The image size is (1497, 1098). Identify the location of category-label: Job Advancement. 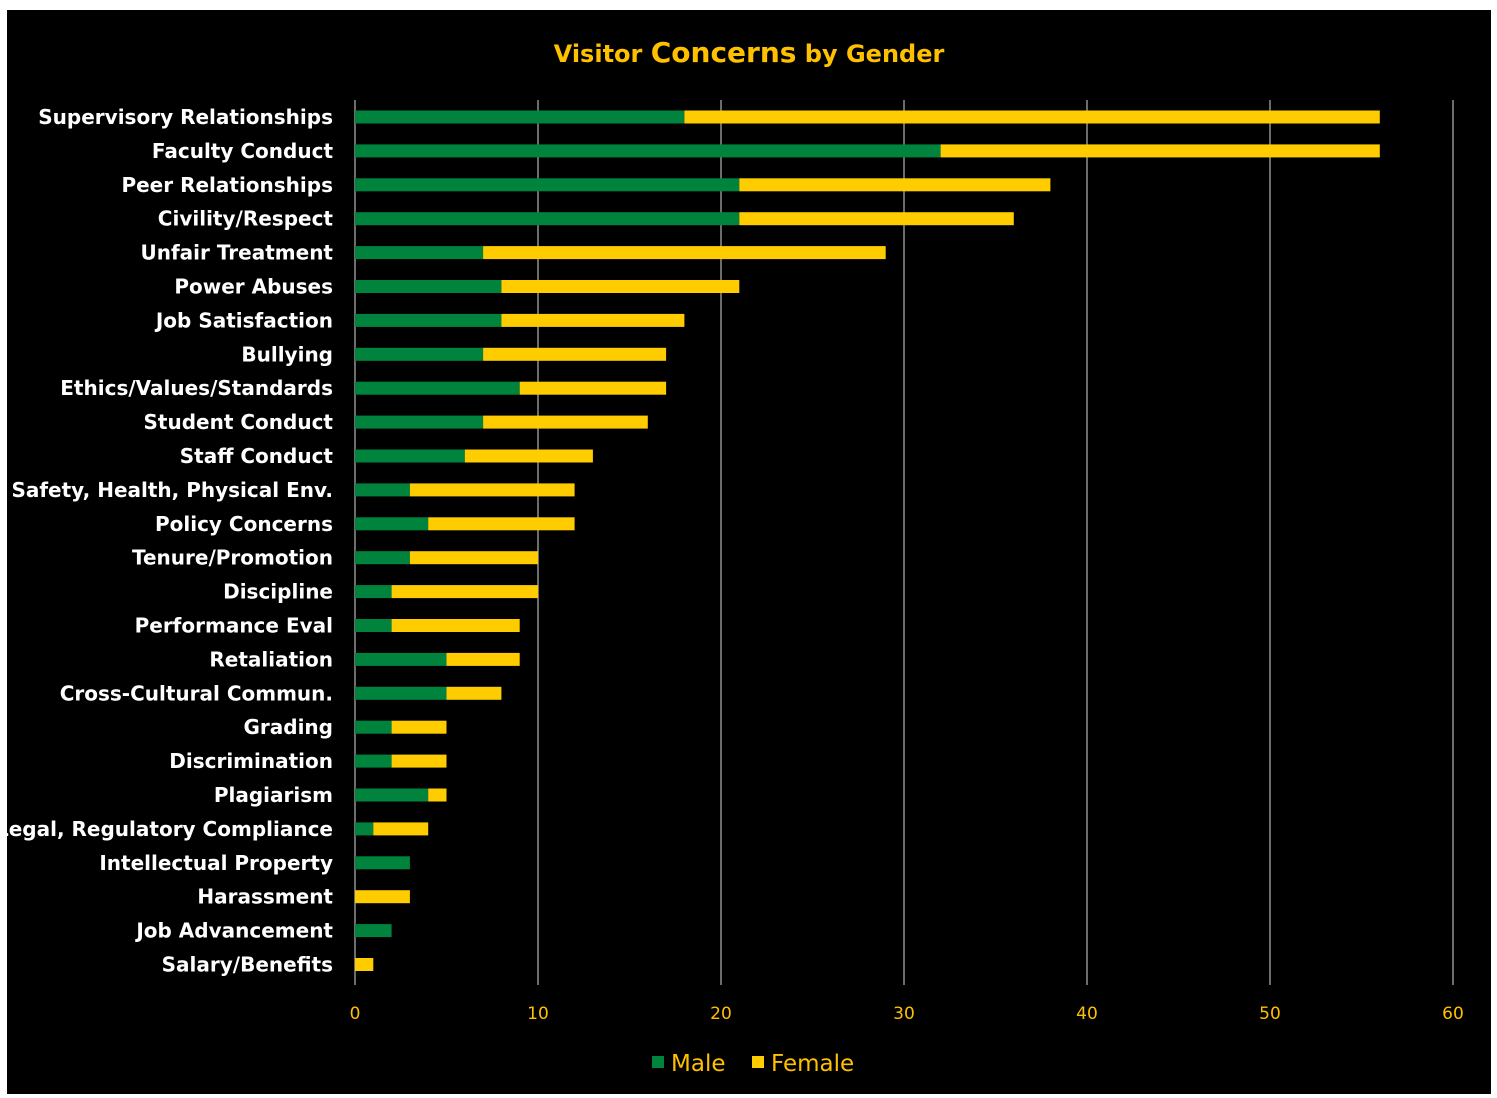
(233, 931).